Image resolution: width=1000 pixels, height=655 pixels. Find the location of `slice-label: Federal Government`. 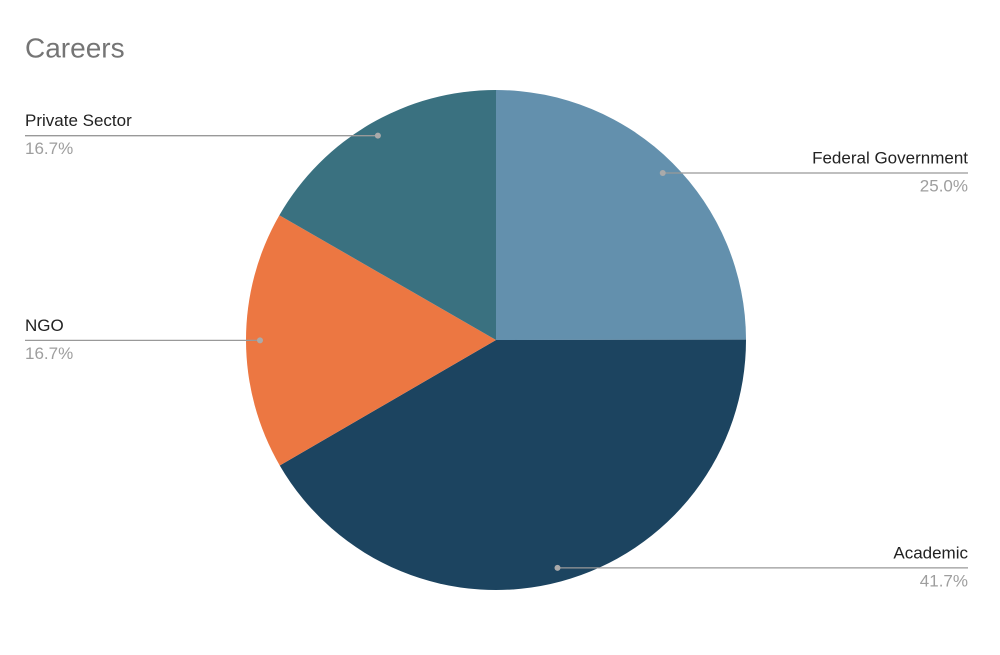

slice-label: Federal Government is located at coordinates (890, 157).